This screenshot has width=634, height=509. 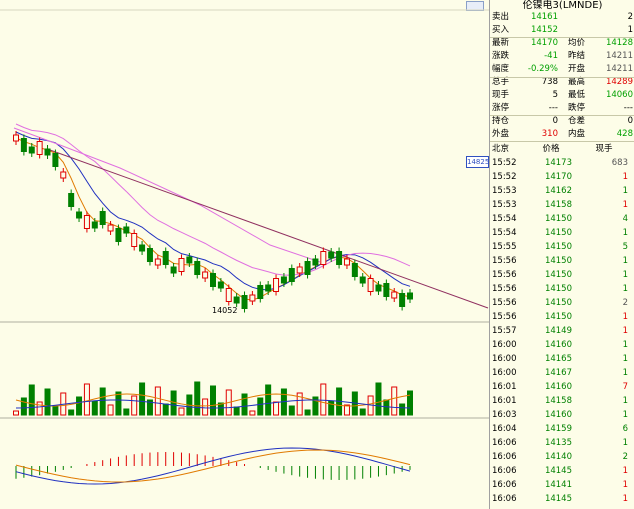 I want to click on tick-price: 14145, so click(x=558, y=471).